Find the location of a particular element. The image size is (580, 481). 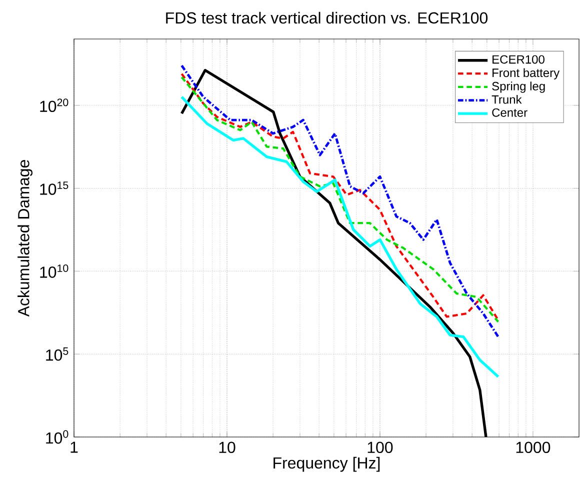

legend-label: ECER100 is located at coordinates (518, 59).